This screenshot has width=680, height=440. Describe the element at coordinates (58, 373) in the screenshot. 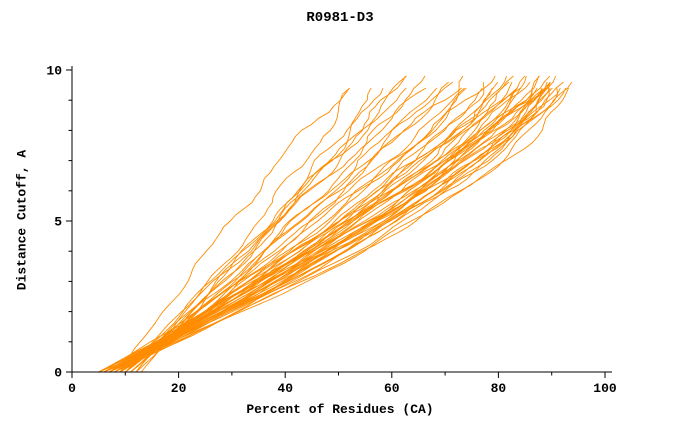

I see `y-tick-label: 0` at that location.